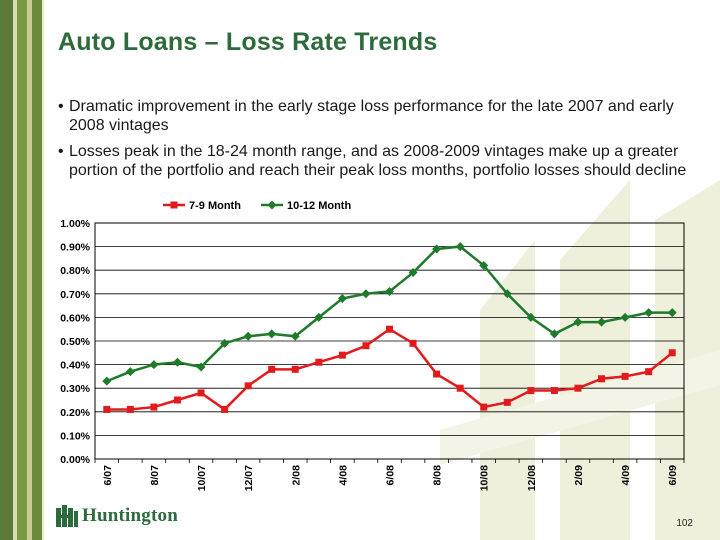  Describe the element at coordinates (75, 460) in the screenshot. I see `y-tick-label: 0.00%` at that location.